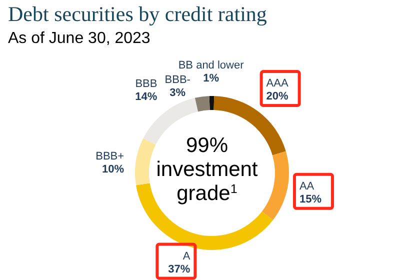 The height and width of the screenshot is (280, 399). Describe the element at coordinates (146, 96) in the screenshot. I see `data-label: 14%` at that location.